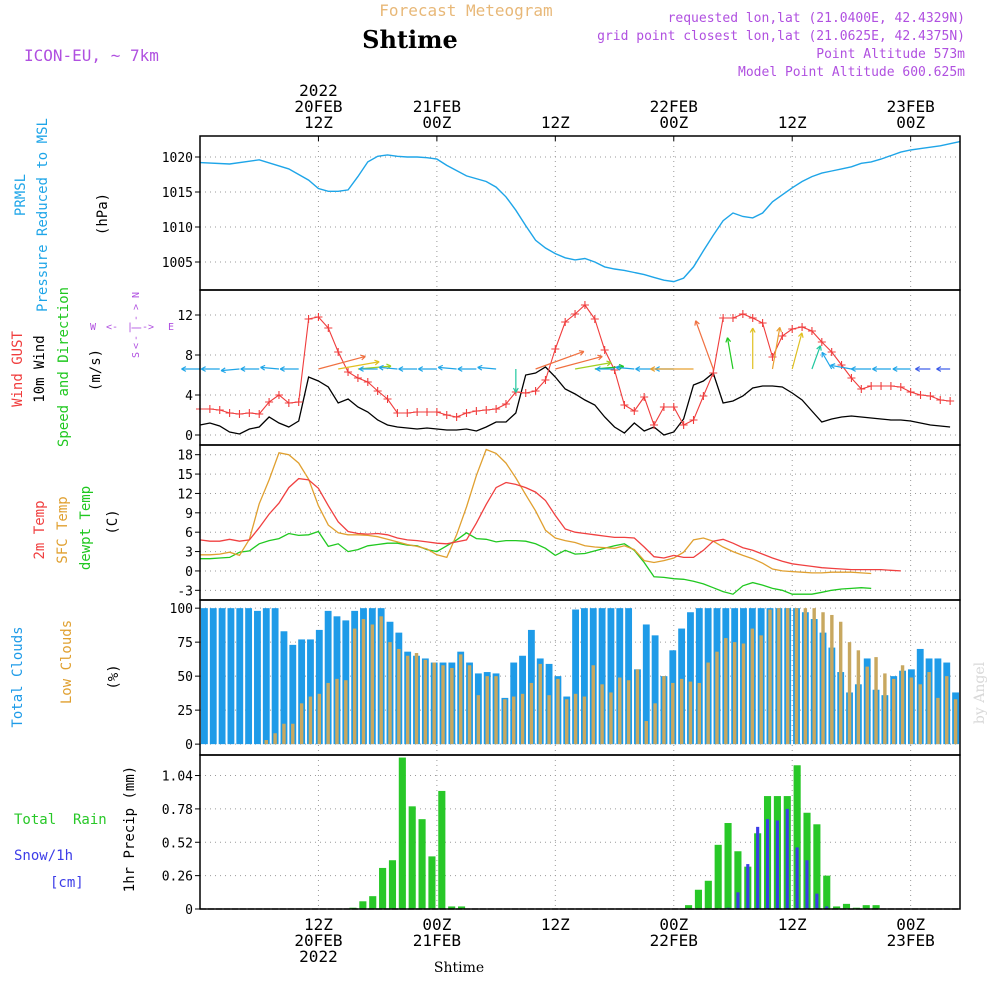 The width and height of the screenshot is (1000, 1000). What do you see at coordinates (136, 355) in the screenshot?
I see `compass-s: S` at bounding box center [136, 355].